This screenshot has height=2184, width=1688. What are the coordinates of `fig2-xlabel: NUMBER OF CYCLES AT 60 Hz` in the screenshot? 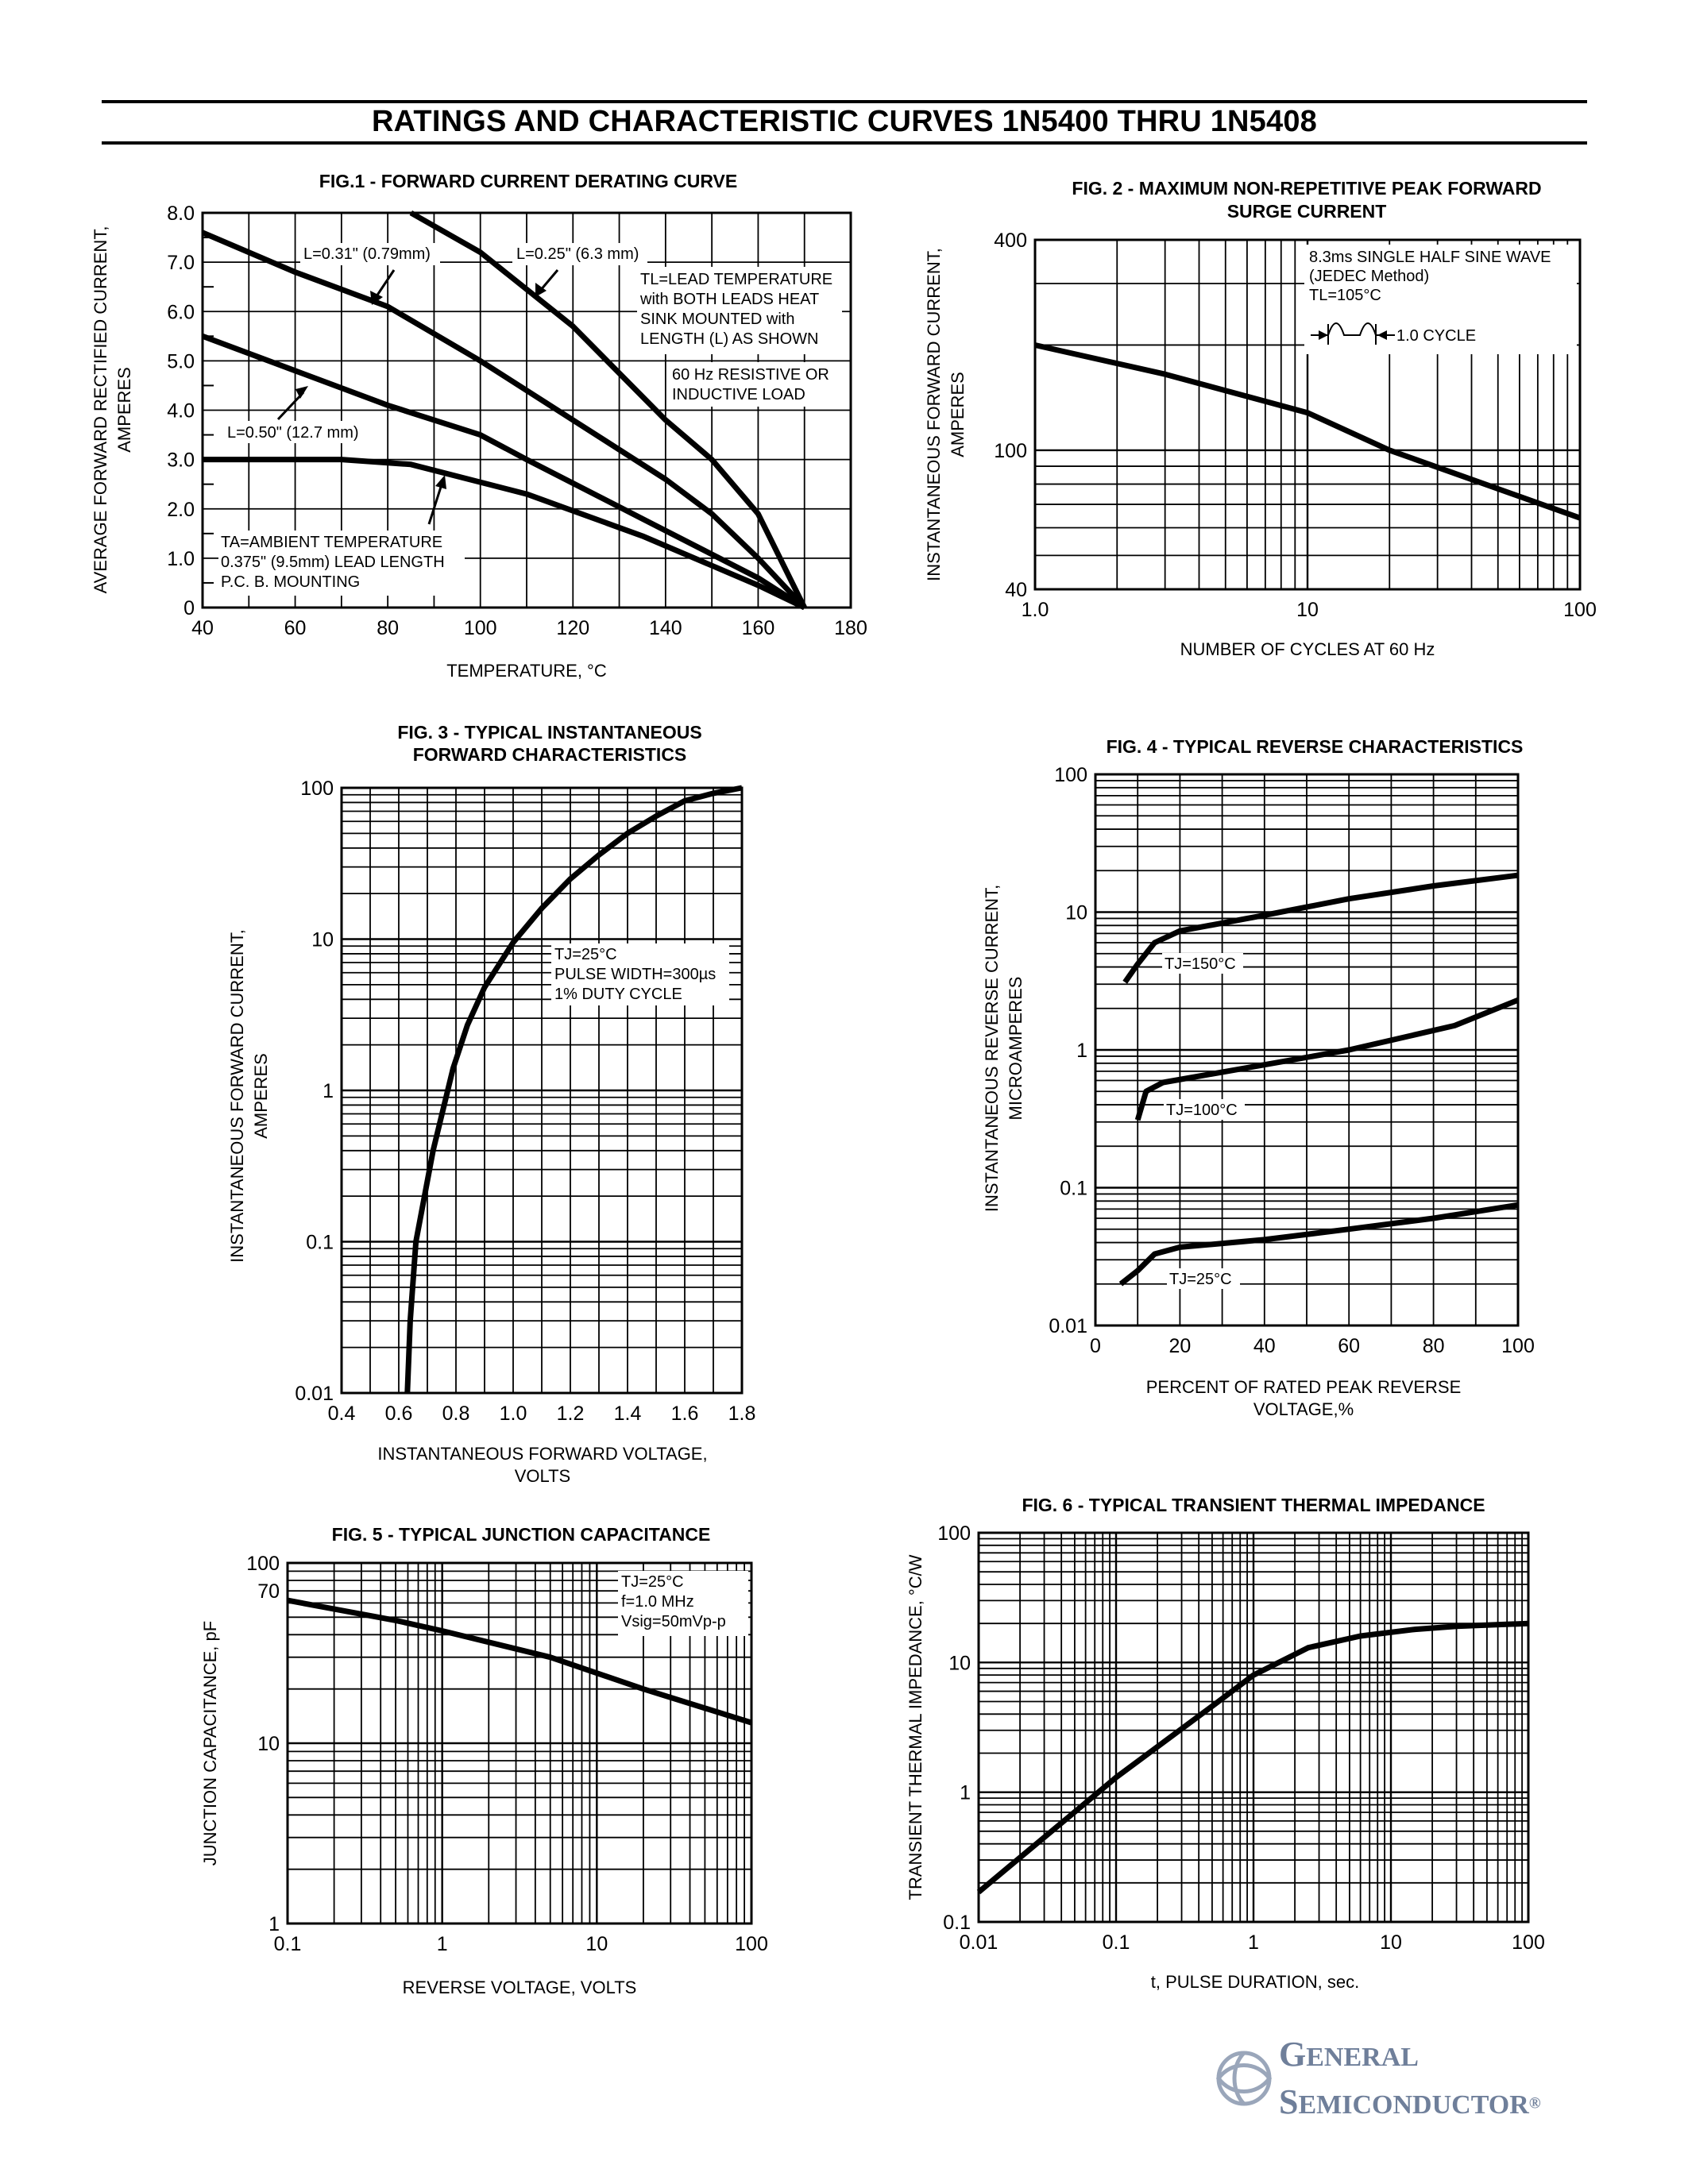 It's located at (1308, 649).